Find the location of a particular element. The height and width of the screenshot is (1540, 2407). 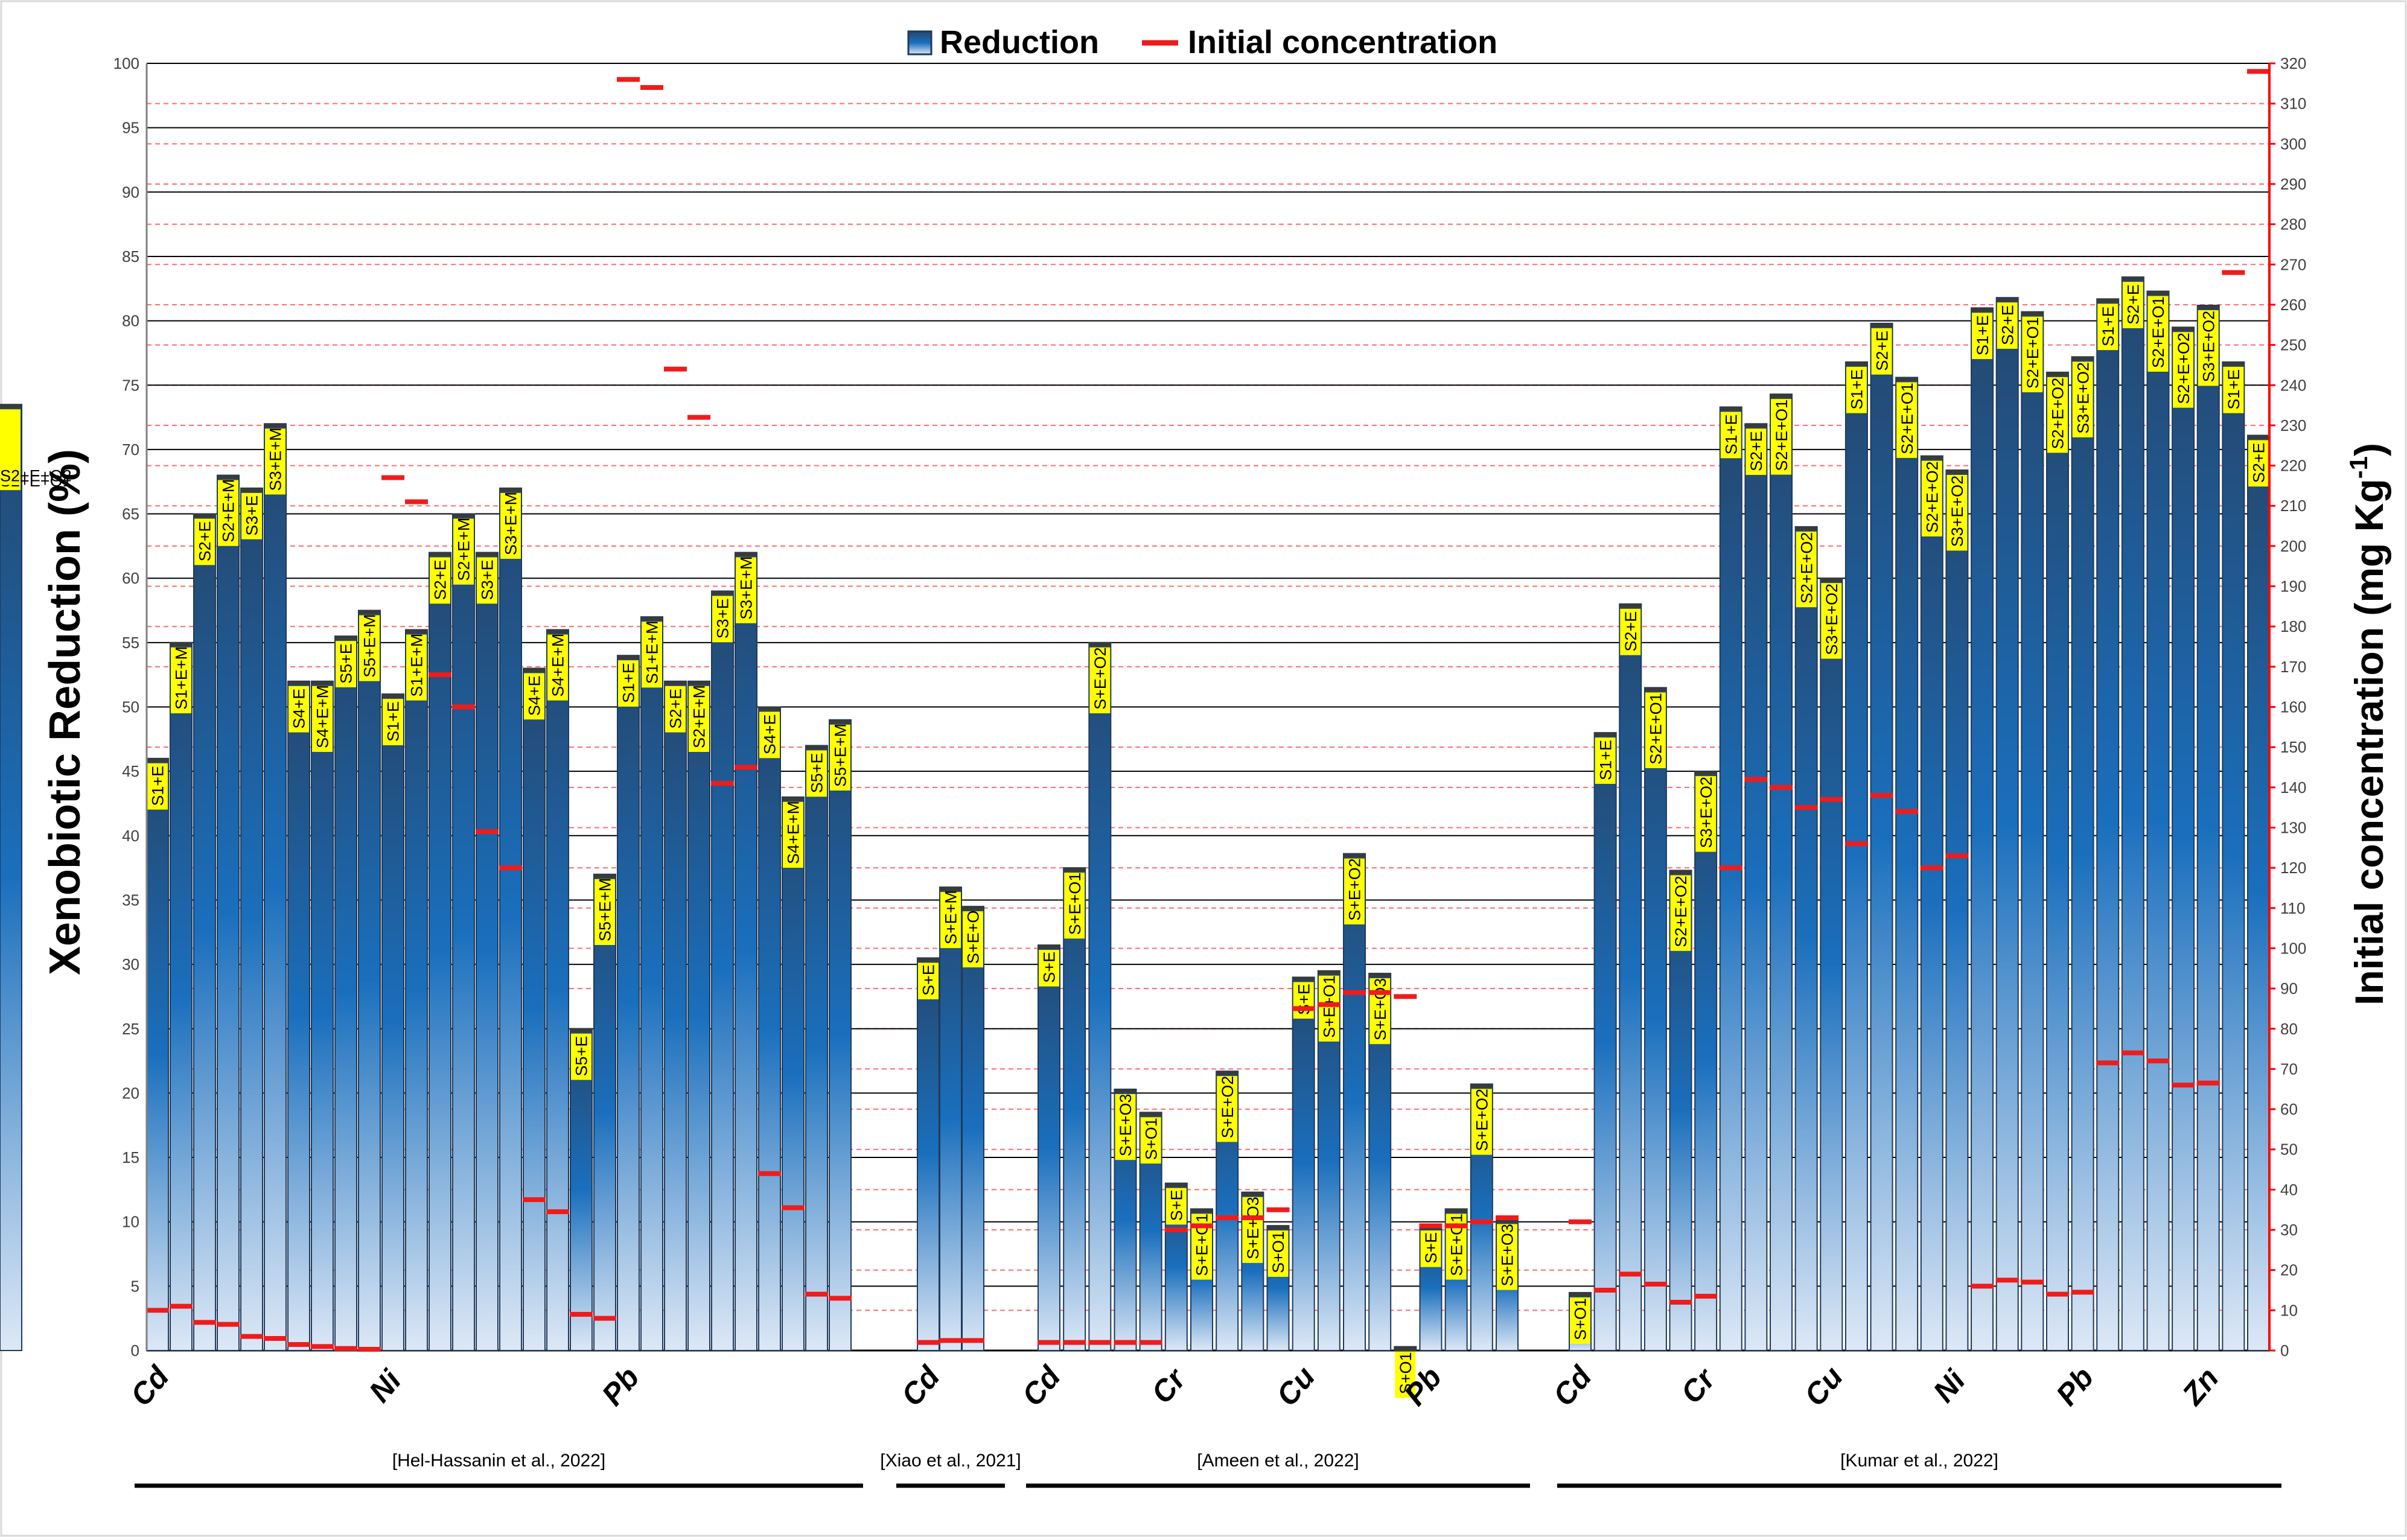

bar-label-62: S3+E+O2 is located at coordinates (1832, 620).